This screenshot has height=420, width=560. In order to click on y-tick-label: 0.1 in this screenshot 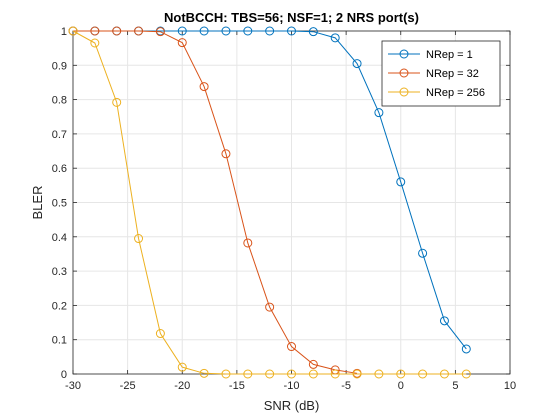, I will do `click(59, 341)`.